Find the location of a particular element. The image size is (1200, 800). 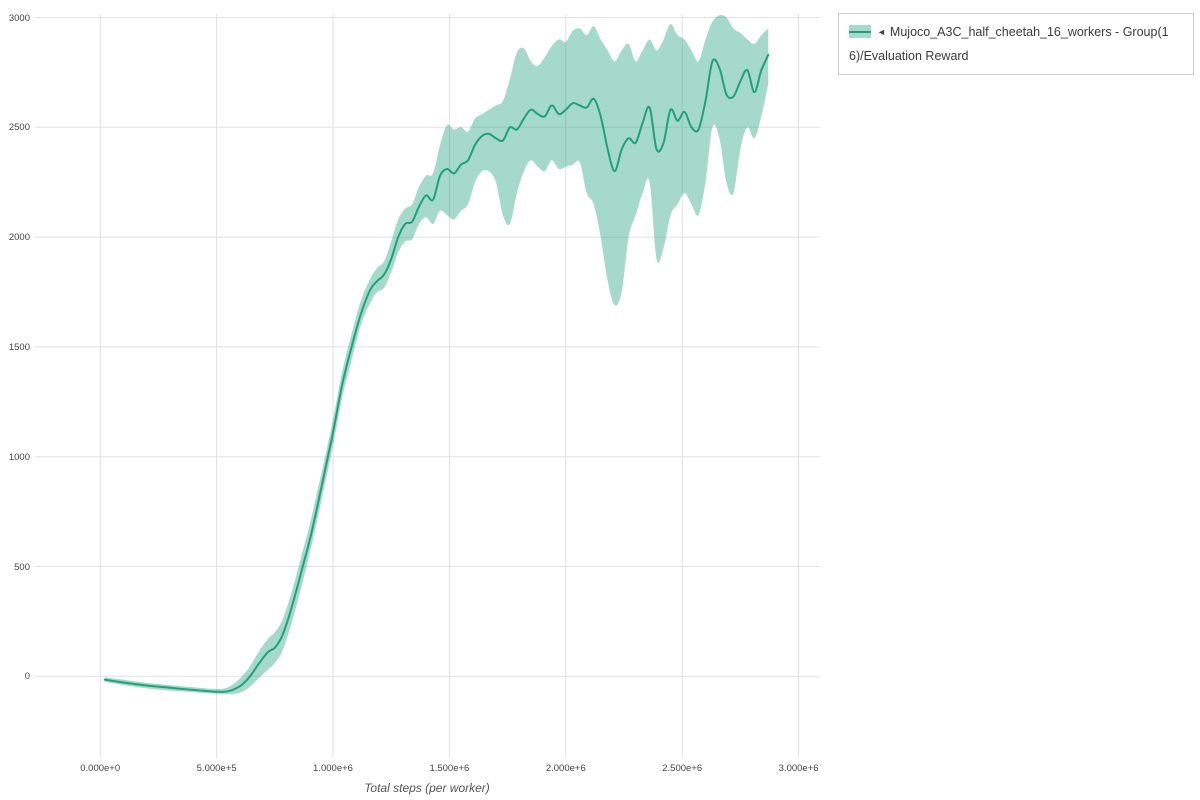

y-tick-label: 500 is located at coordinates (22, 567).